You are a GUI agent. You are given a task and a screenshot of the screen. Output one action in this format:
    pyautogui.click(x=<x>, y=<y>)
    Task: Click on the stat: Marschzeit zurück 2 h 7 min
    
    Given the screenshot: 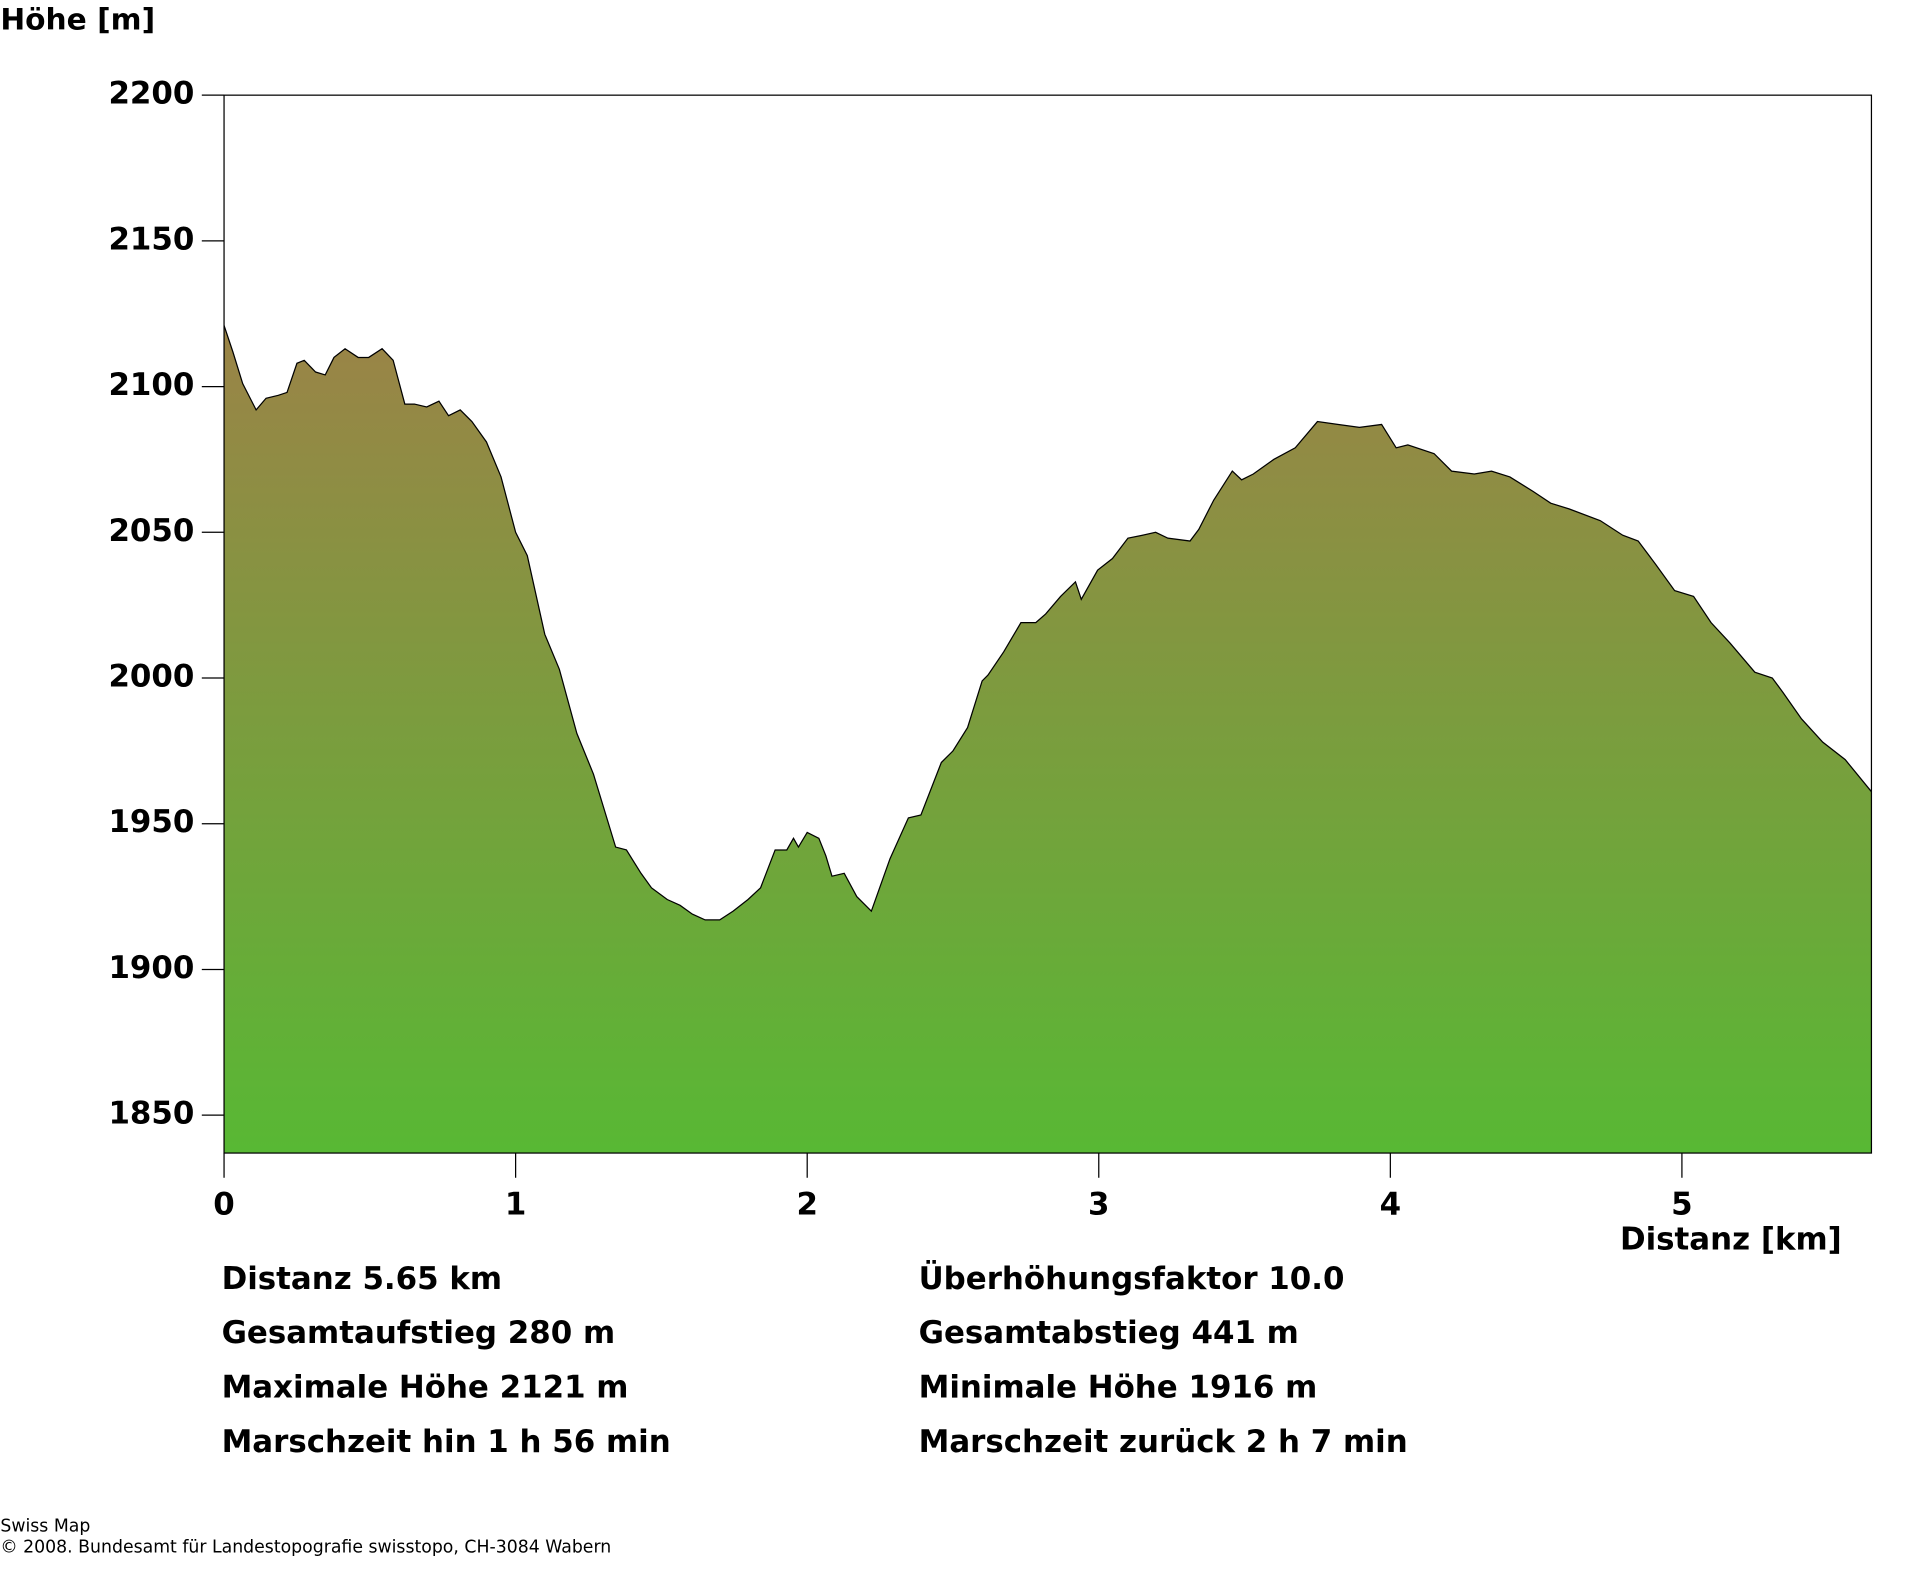 What is the action you would take?
    pyautogui.click(x=1163, y=1442)
    